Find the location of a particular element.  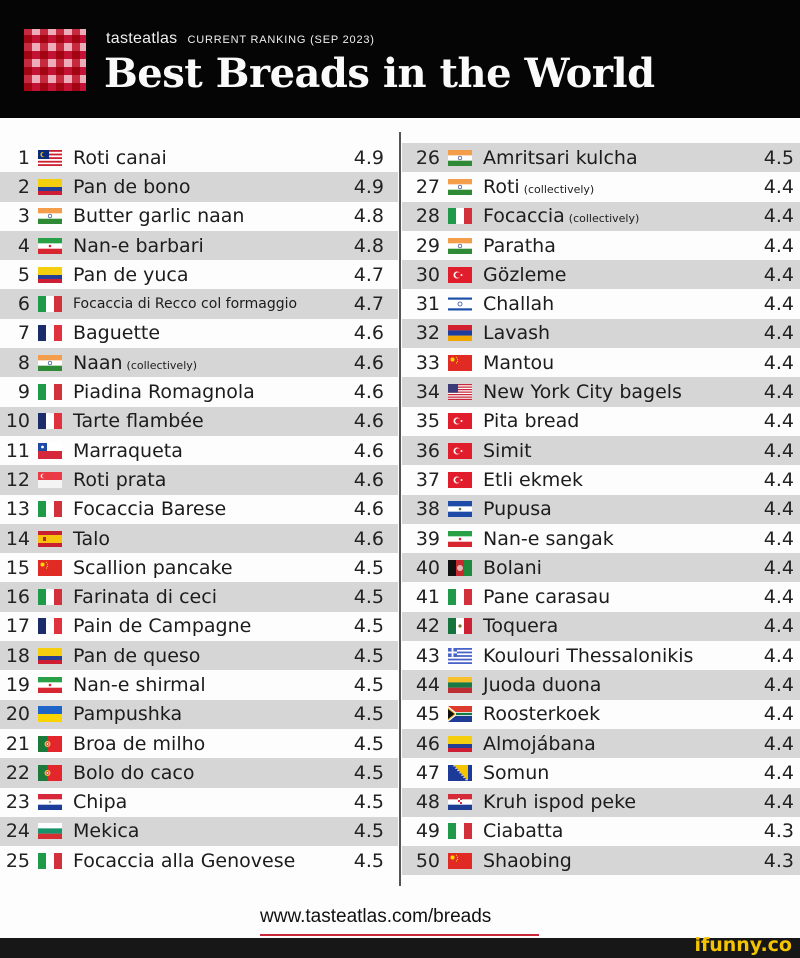

bread-name-text: New York City bagels is located at coordinates (582, 392).